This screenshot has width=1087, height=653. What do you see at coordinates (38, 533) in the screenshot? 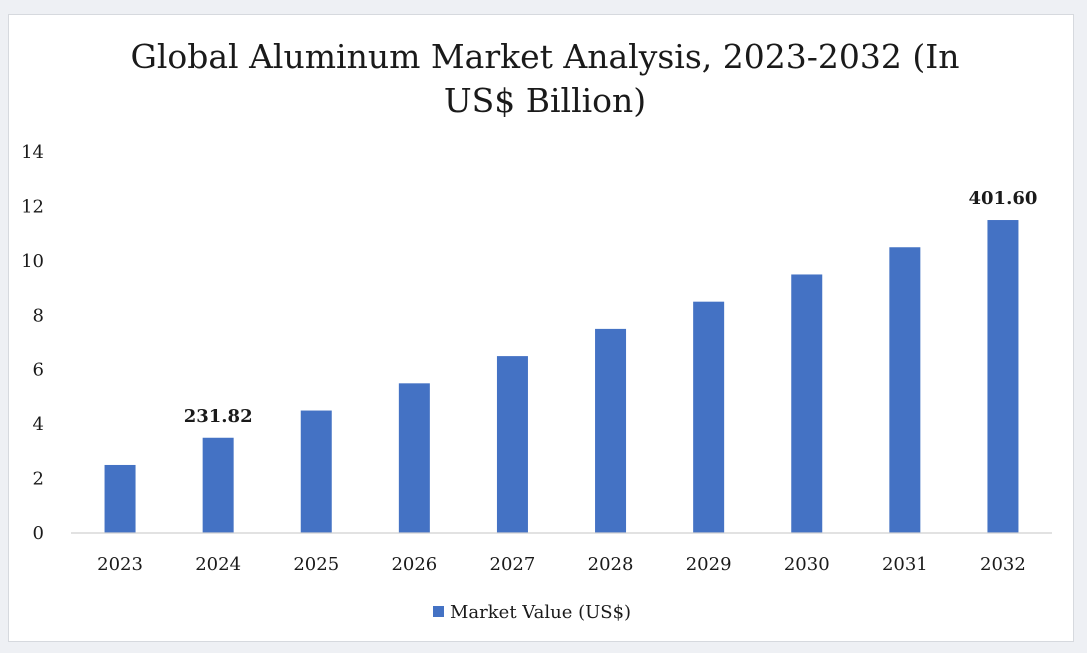
I see `y-tick-label: 0` at bounding box center [38, 533].